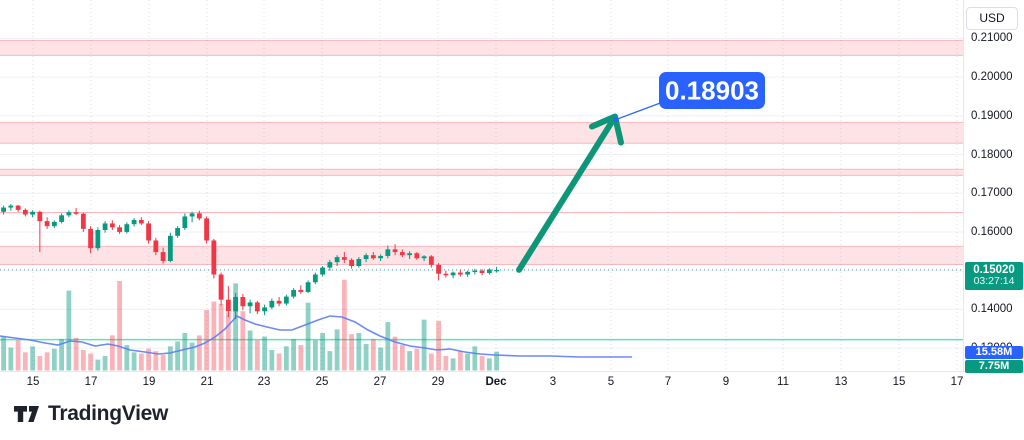 The width and height of the screenshot is (1024, 440). Describe the element at coordinates (438, 382) in the screenshot. I see `time-tick-label: 29` at that location.